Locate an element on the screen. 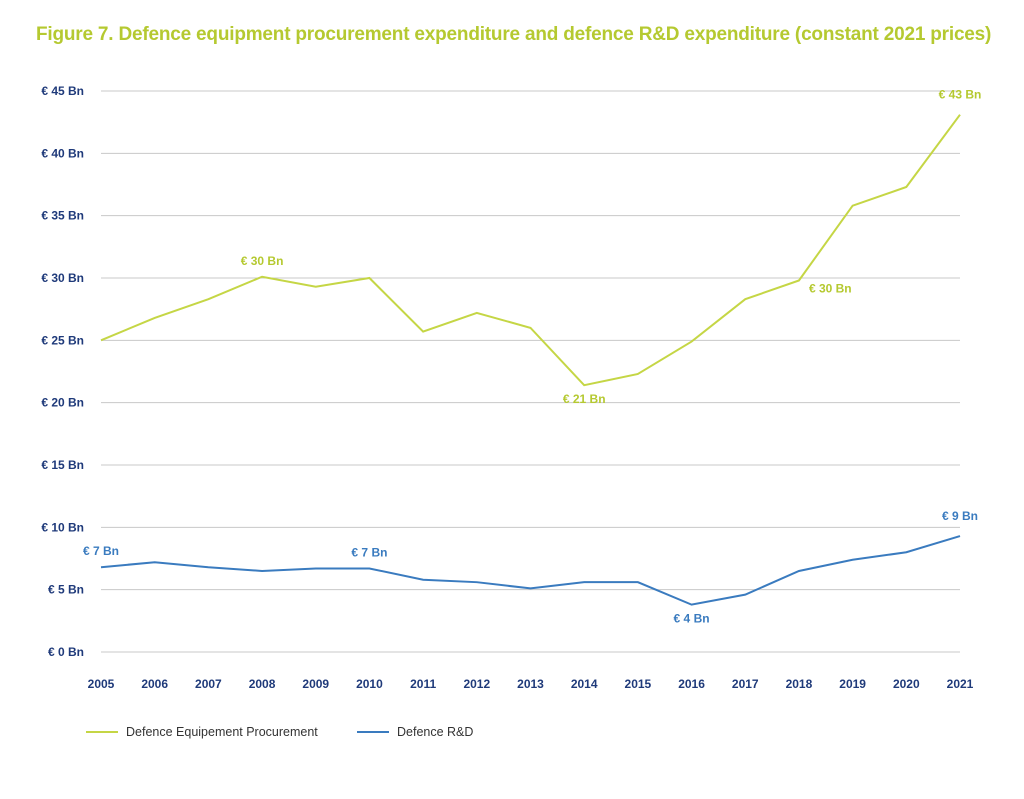 The width and height of the screenshot is (1024, 799). x-tick-label: 2005 is located at coordinates (101, 684).